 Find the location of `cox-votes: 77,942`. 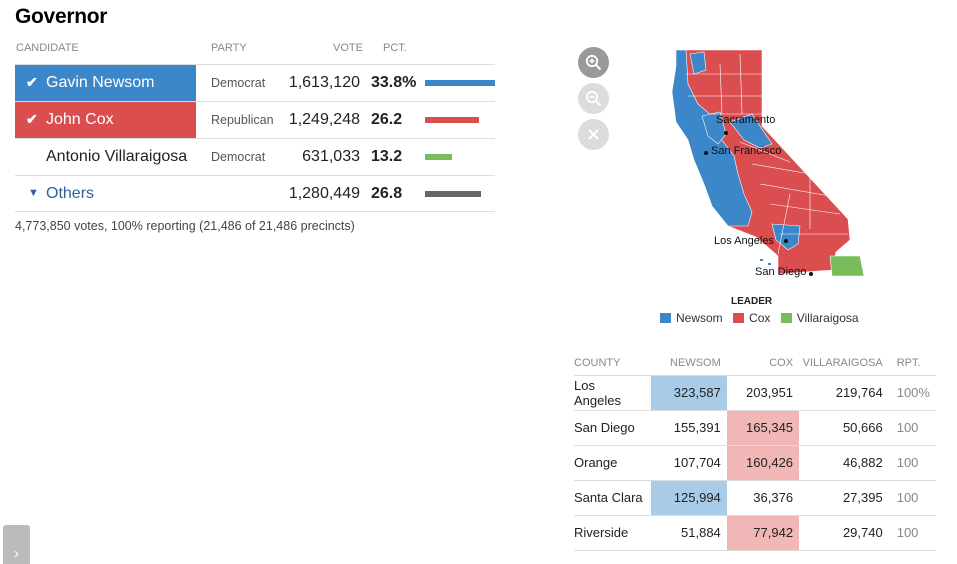

cox-votes: 77,942 is located at coordinates (763, 532).